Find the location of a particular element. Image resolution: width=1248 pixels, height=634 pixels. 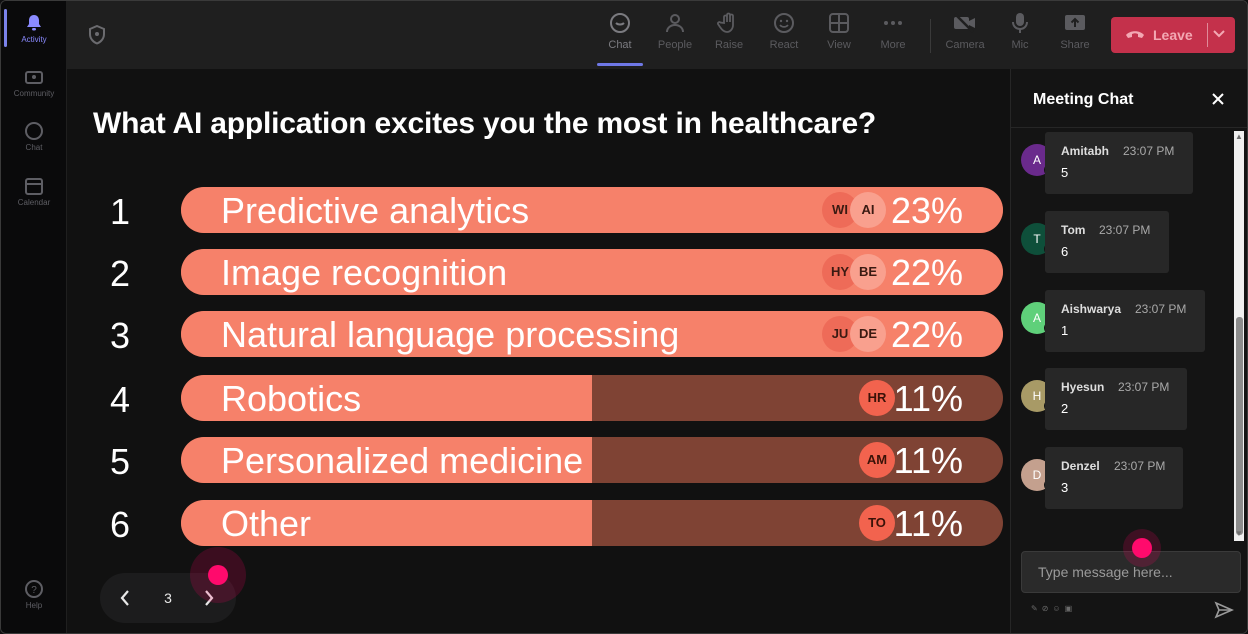

option-bar: Predictive analytics WI AI 23% is located at coordinates (592, 210).